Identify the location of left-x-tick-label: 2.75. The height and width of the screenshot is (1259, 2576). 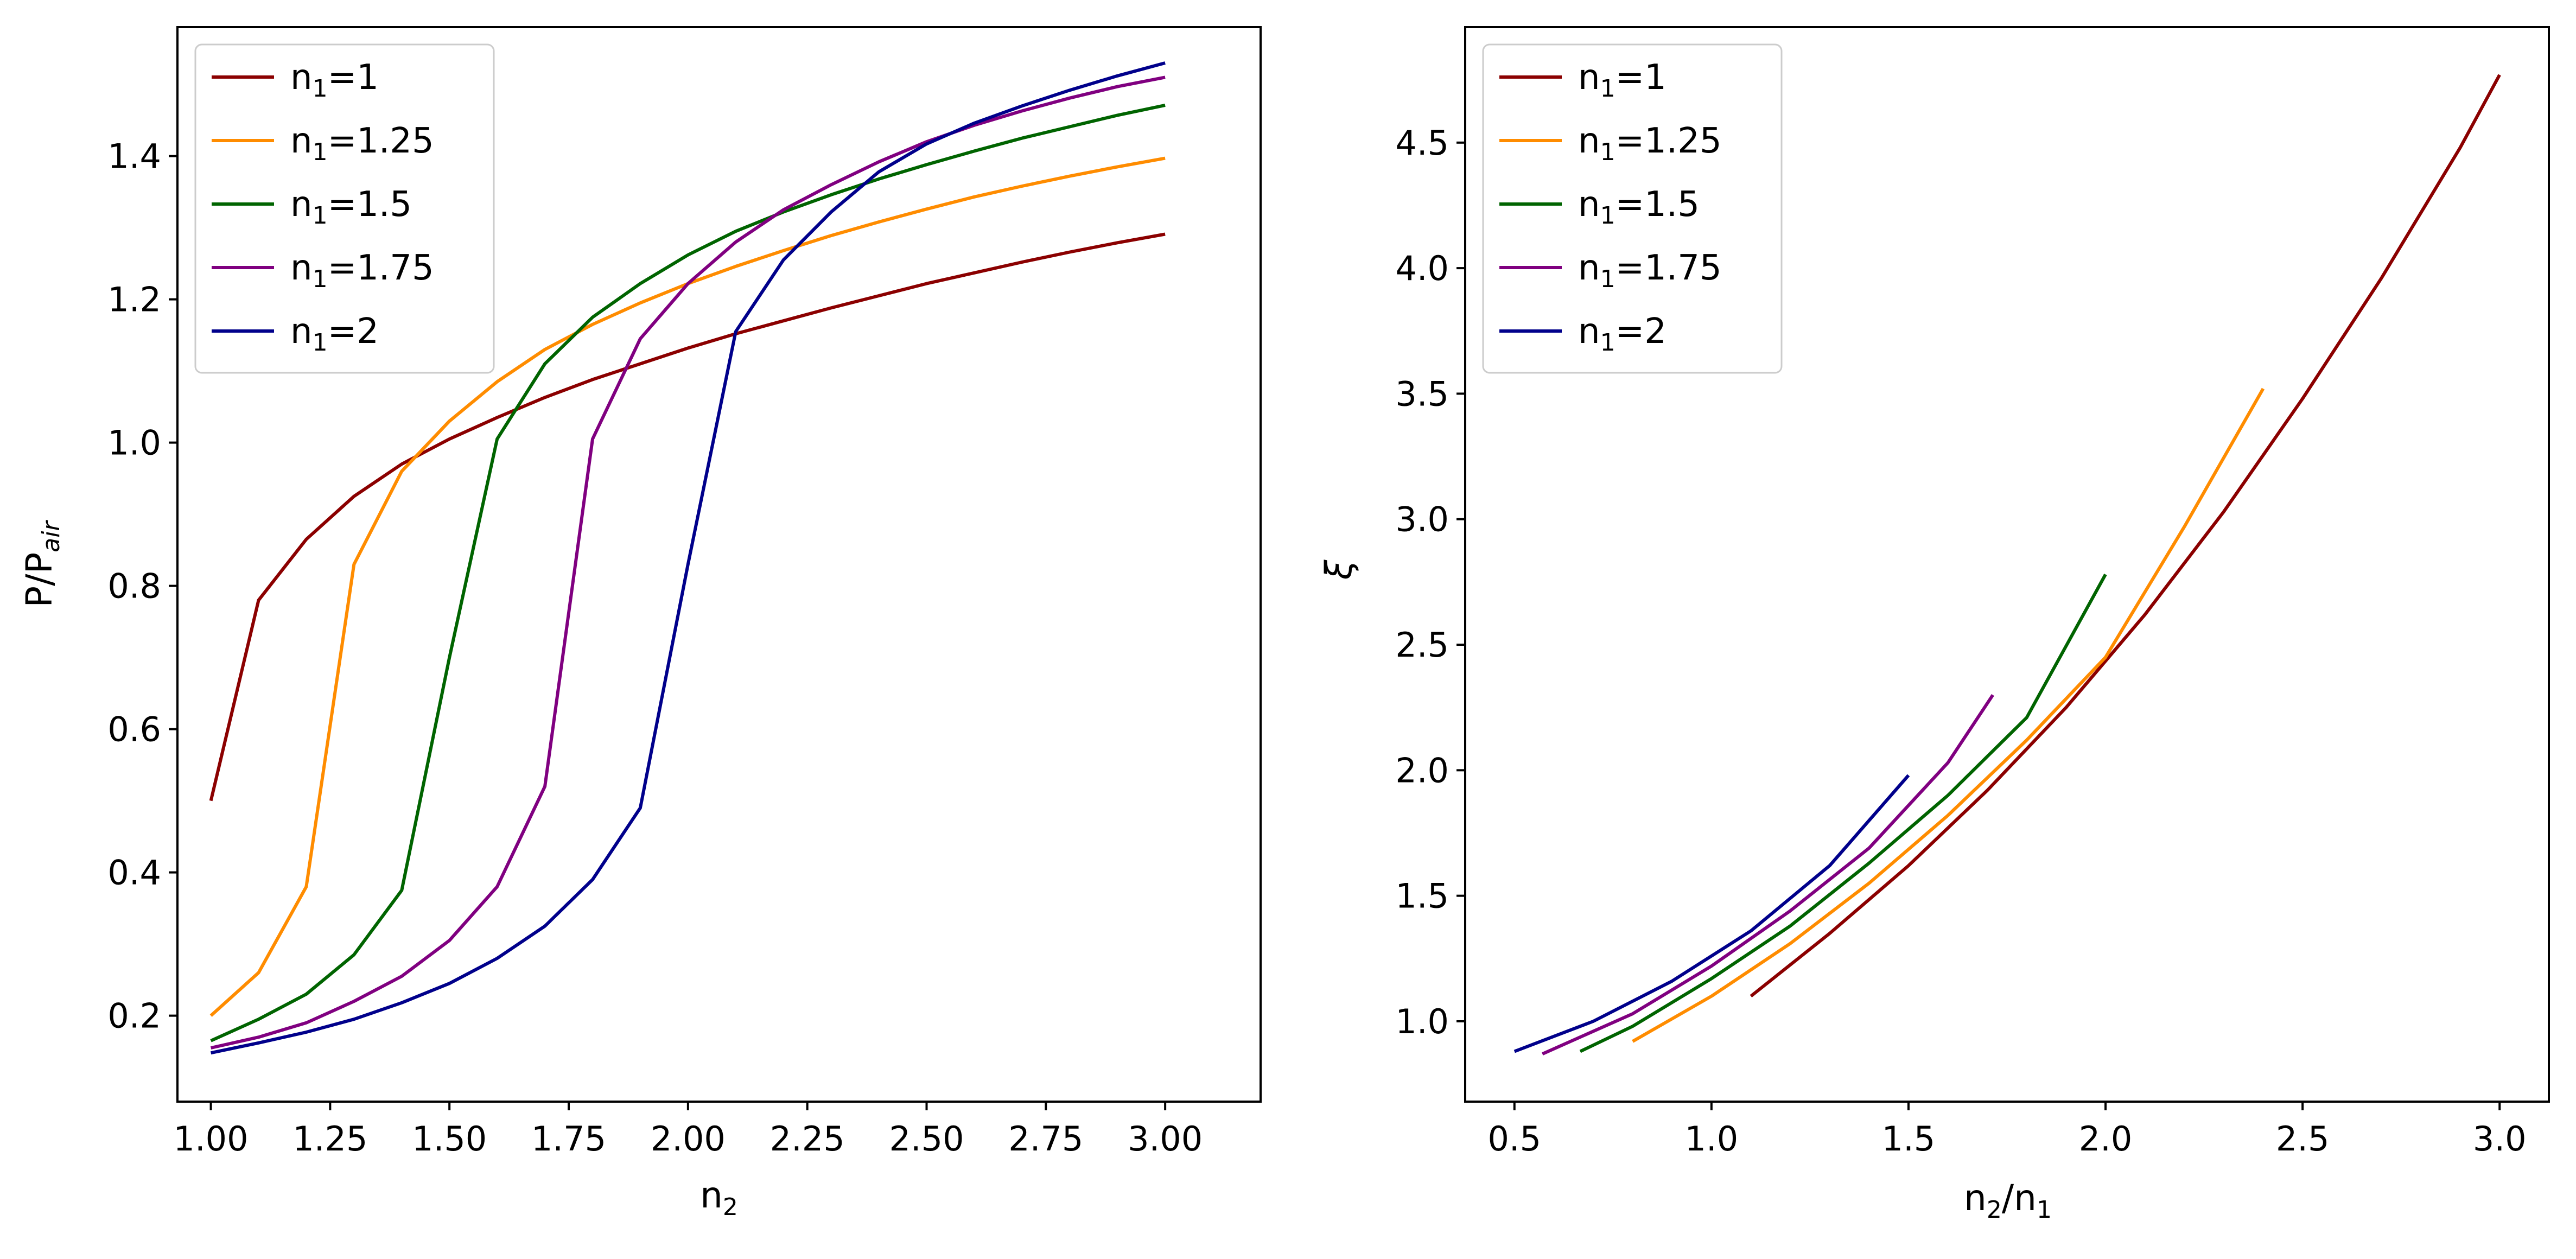
(1045, 1139).